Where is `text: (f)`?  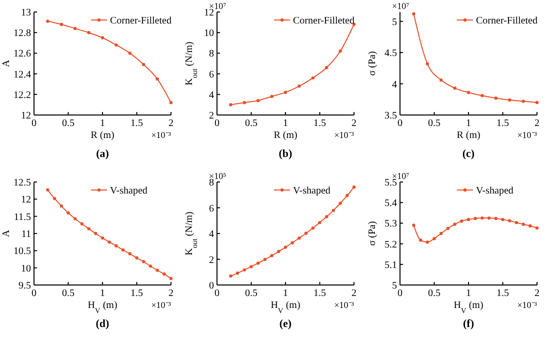
text: (f) is located at coordinates (468, 324).